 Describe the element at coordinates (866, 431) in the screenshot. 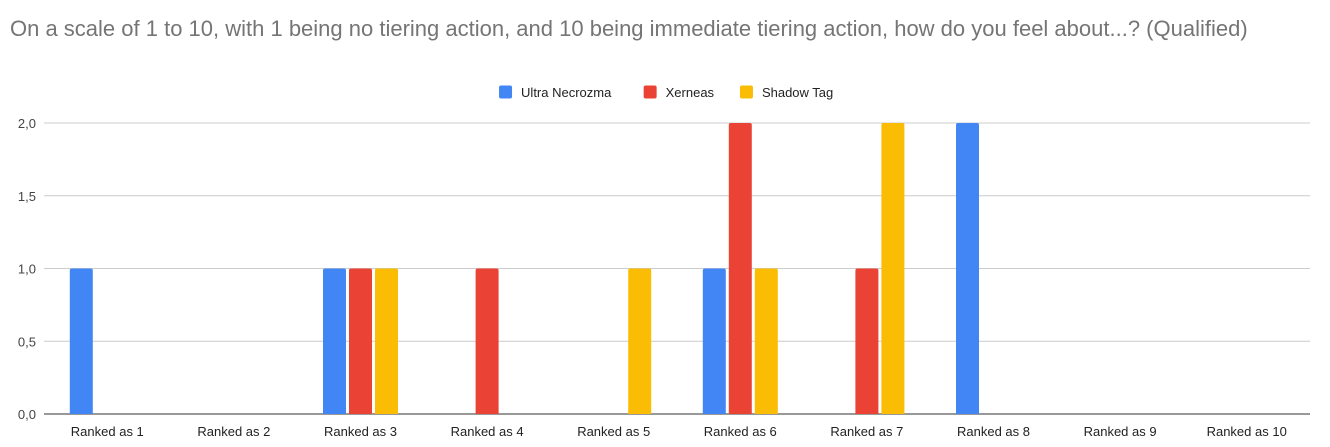

I see `x-tick-label: Ranked as 7` at that location.